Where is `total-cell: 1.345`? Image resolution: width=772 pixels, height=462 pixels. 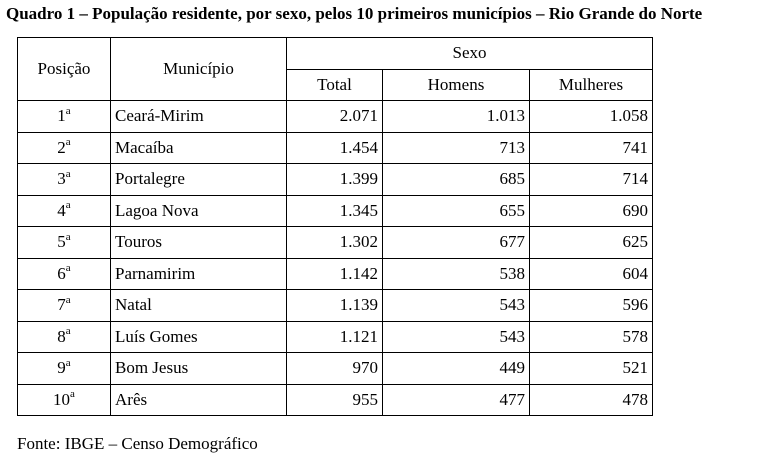 total-cell: 1.345 is located at coordinates (334, 210).